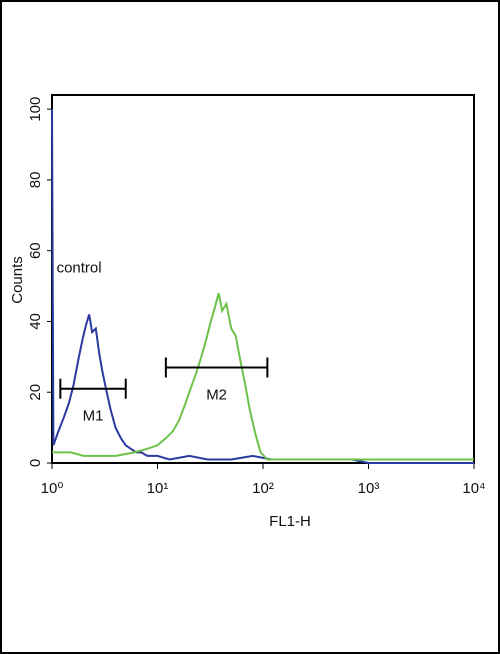 The width and height of the screenshot is (500, 654). Describe the element at coordinates (93, 416) in the screenshot. I see `gate-label: M1` at that location.